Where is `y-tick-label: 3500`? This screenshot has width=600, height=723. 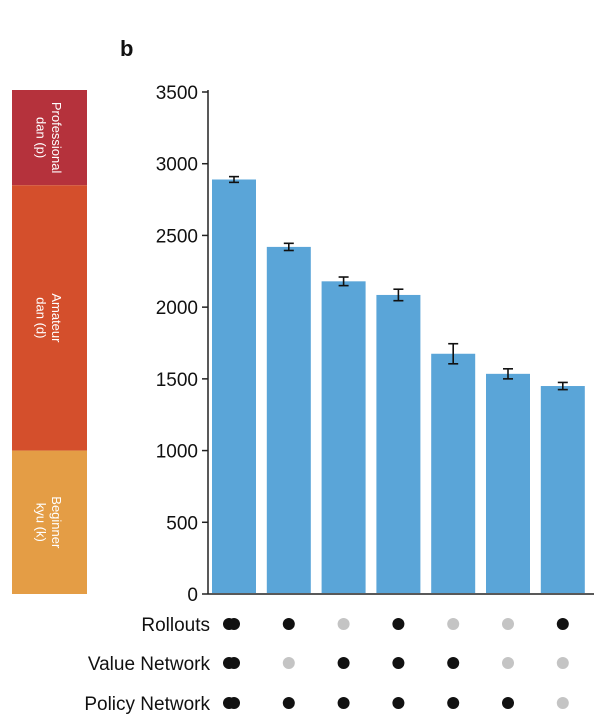 y-tick-label: 3500 is located at coordinates (177, 93).